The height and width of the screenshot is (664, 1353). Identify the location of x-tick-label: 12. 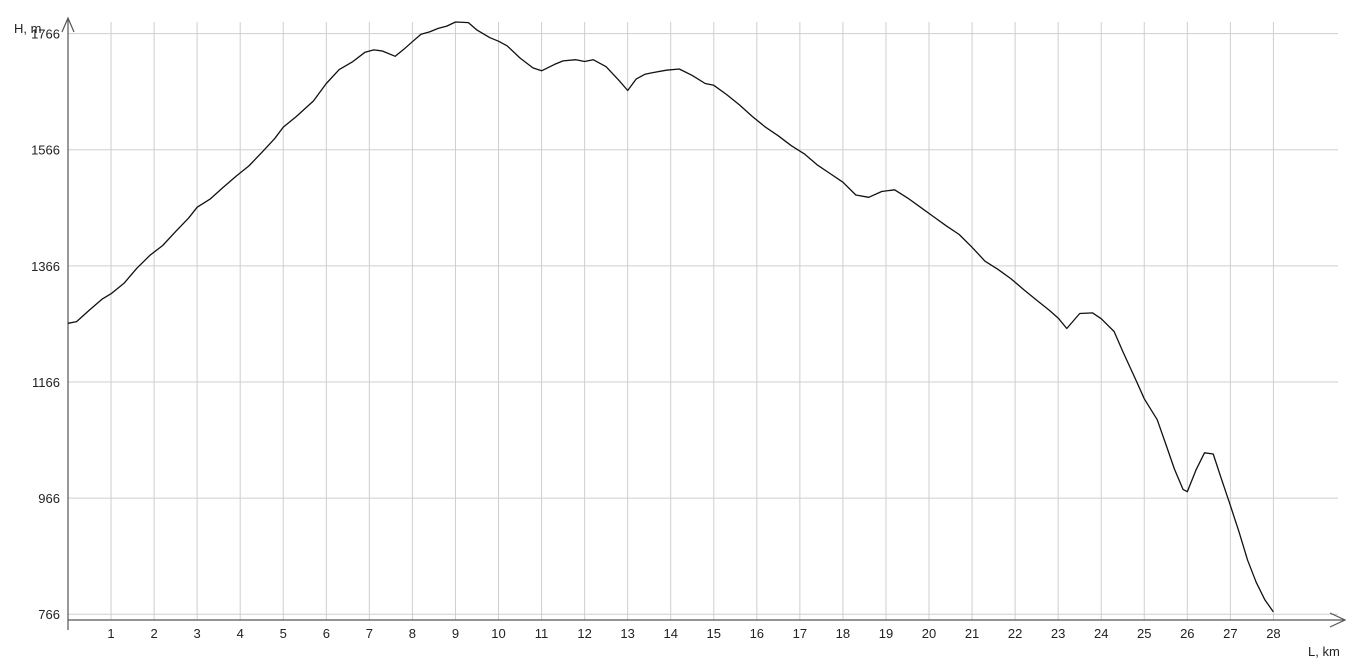
(584, 633).